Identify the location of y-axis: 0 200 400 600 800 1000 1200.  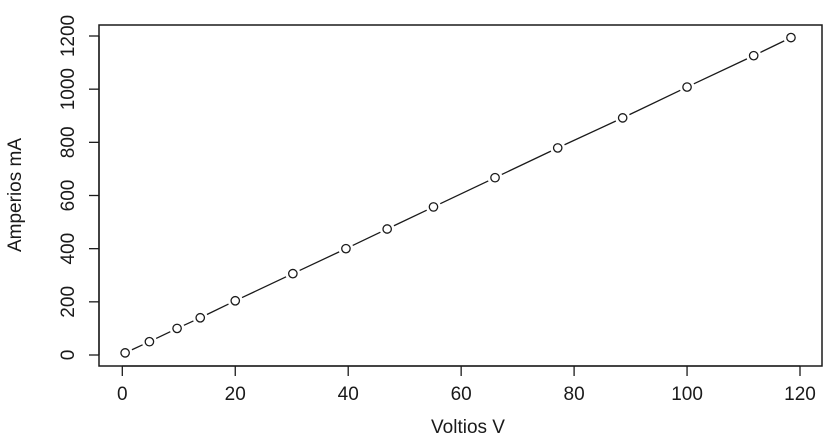
(79, 188).